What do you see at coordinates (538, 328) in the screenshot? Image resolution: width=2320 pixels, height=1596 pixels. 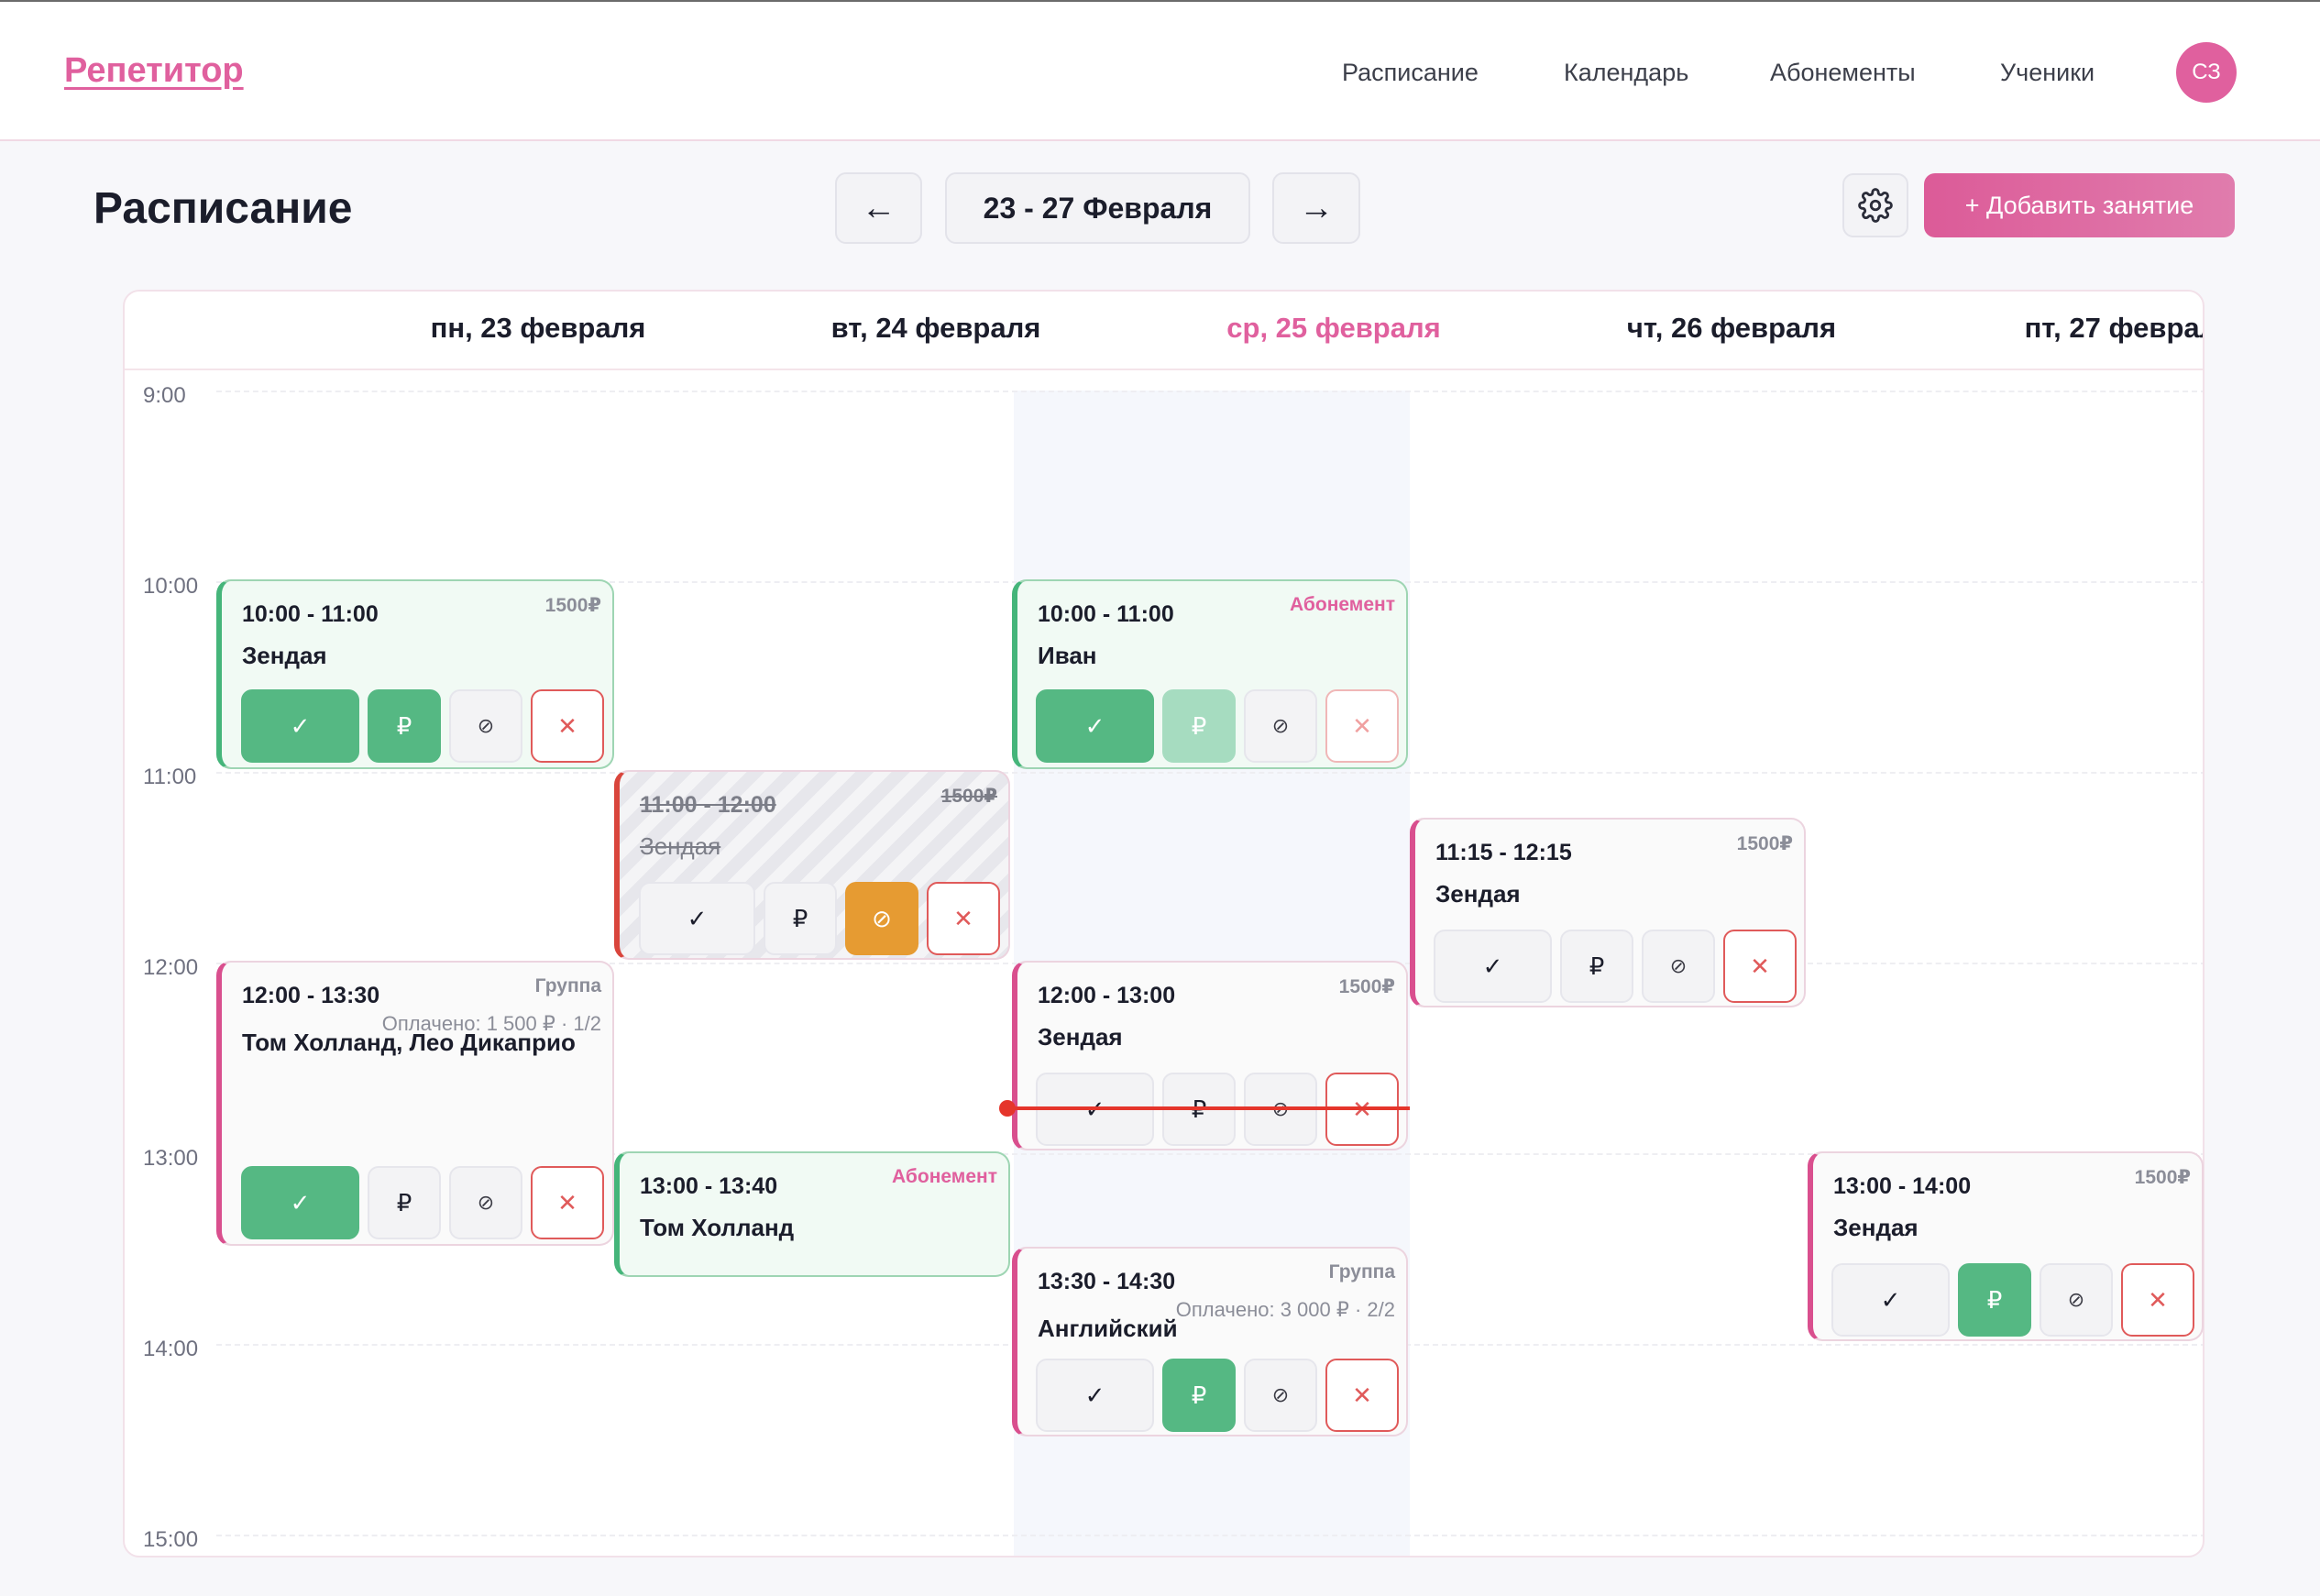 I see `day-header-mon: пн, 23 февраля` at bounding box center [538, 328].